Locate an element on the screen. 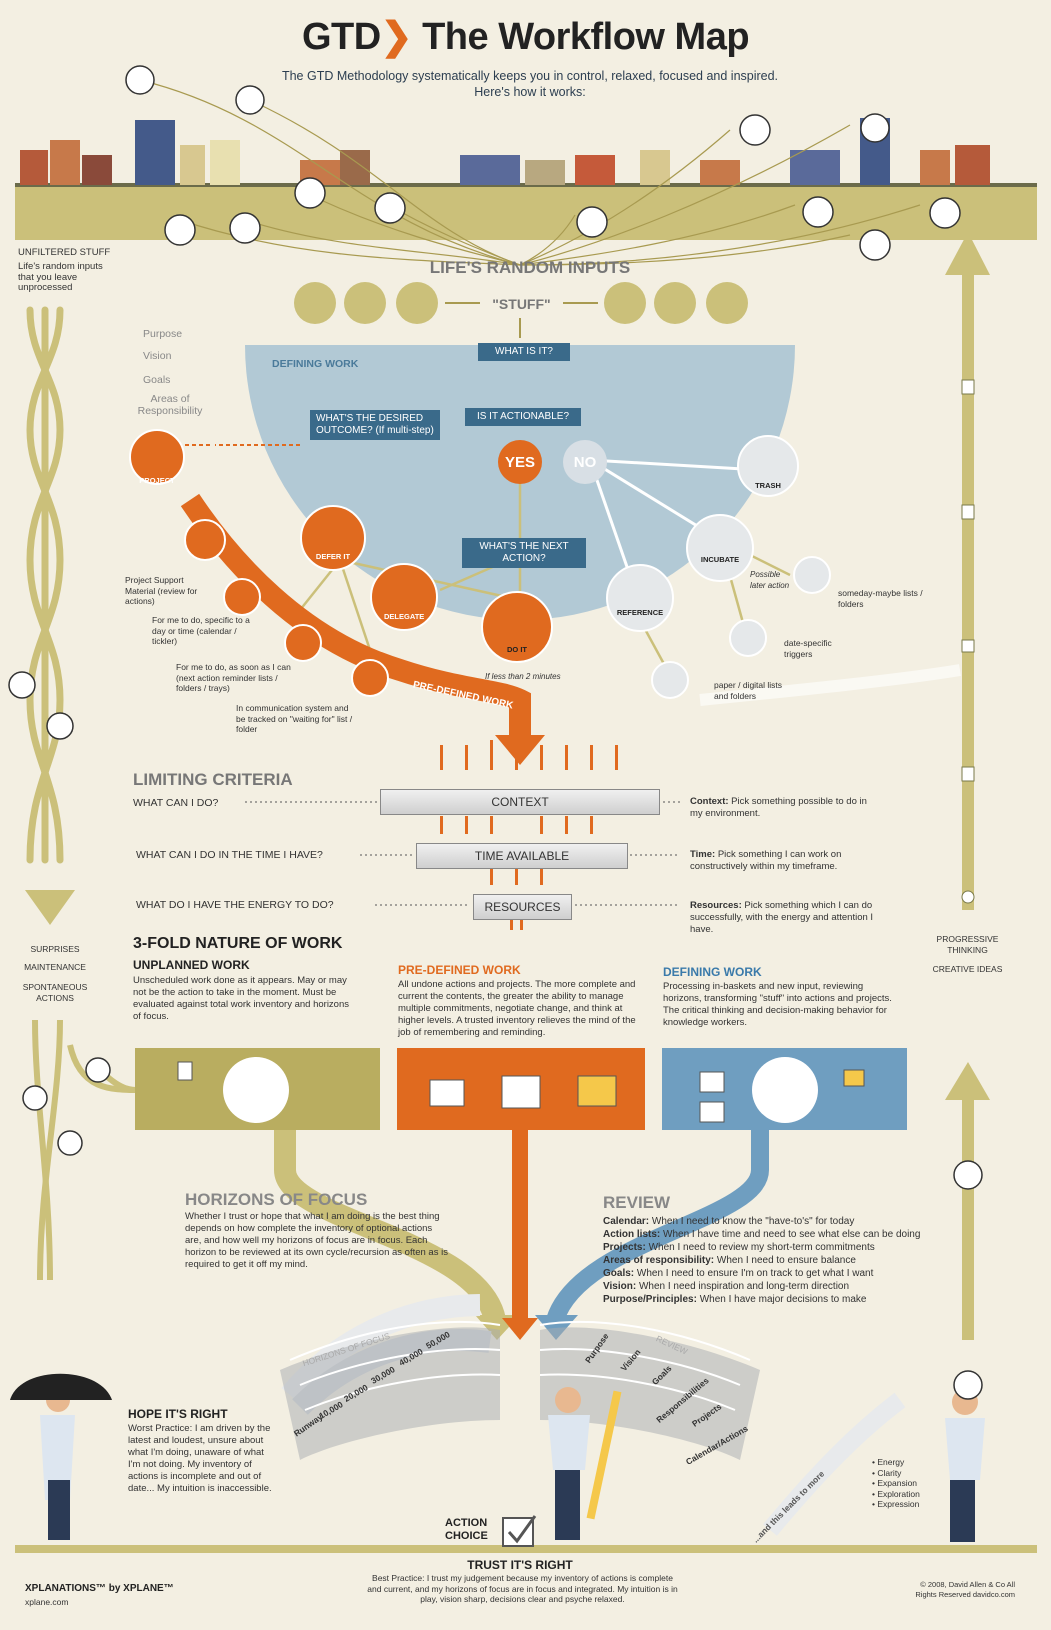 This screenshot has height=1630, width=1051. project-label: PROJECT is located at coordinates (157, 480).